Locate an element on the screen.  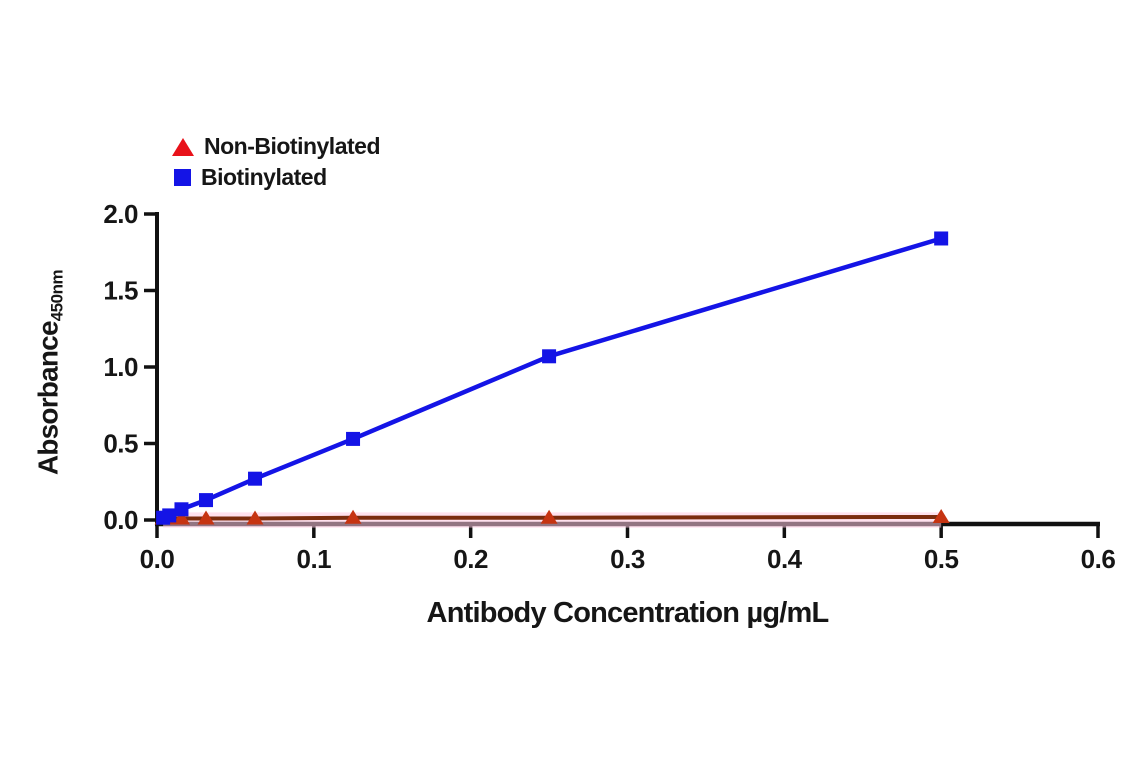
legend-label-non-biotinylated: Non-Biotinylated is located at coordinates (292, 146).